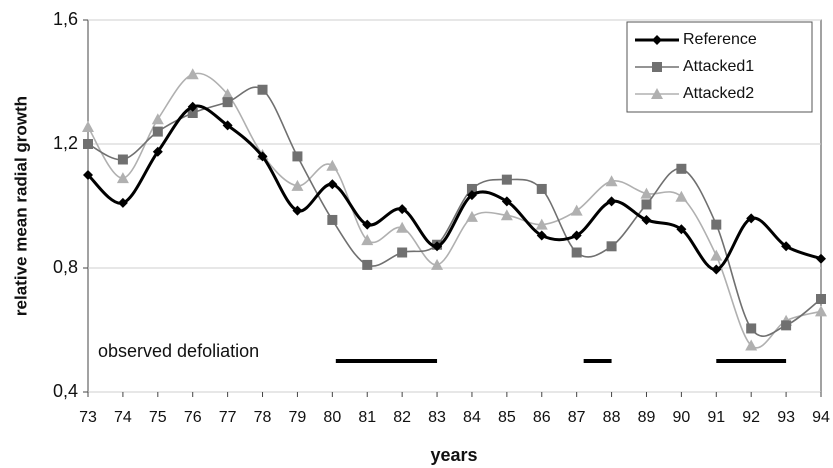 The image size is (833, 468). I want to click on x-tick-label: 85, so click(507, 417).